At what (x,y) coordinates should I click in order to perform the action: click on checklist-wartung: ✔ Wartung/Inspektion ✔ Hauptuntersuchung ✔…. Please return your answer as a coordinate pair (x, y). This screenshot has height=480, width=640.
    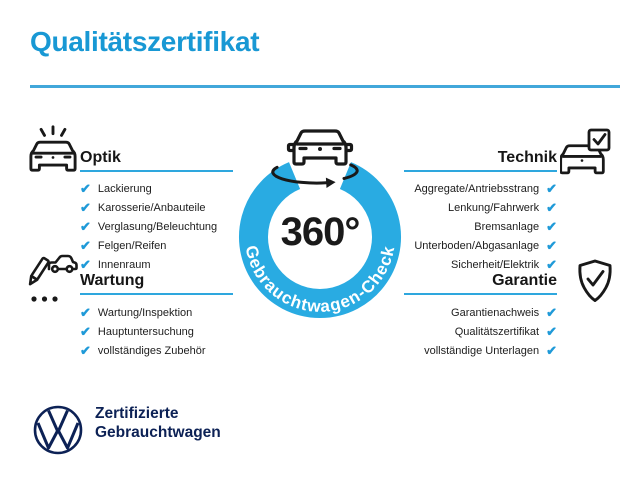
    Looking at the image, I should click on (156, 331).